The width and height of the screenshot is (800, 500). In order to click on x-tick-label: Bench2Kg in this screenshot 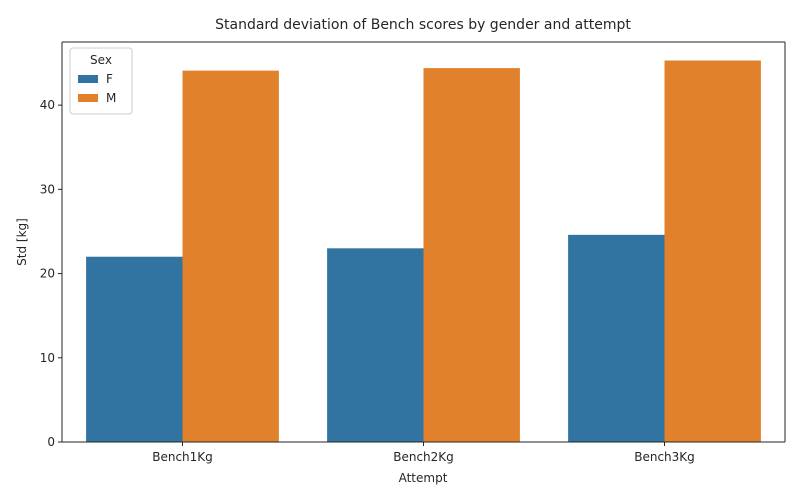, I will do `click(423, 457)`.